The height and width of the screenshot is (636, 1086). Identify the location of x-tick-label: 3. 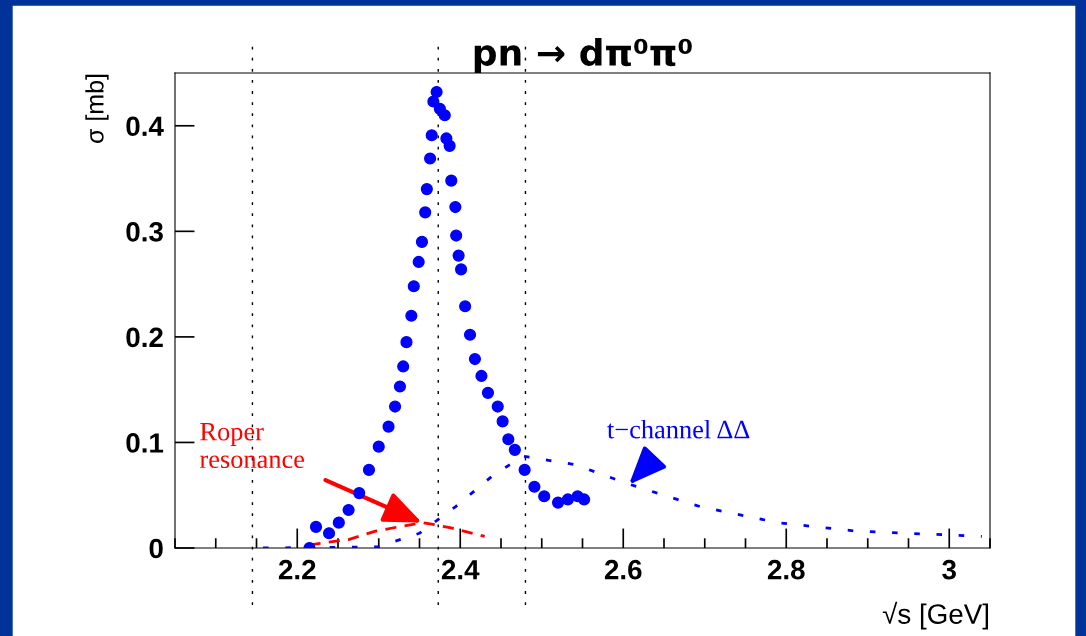
(949, 569).